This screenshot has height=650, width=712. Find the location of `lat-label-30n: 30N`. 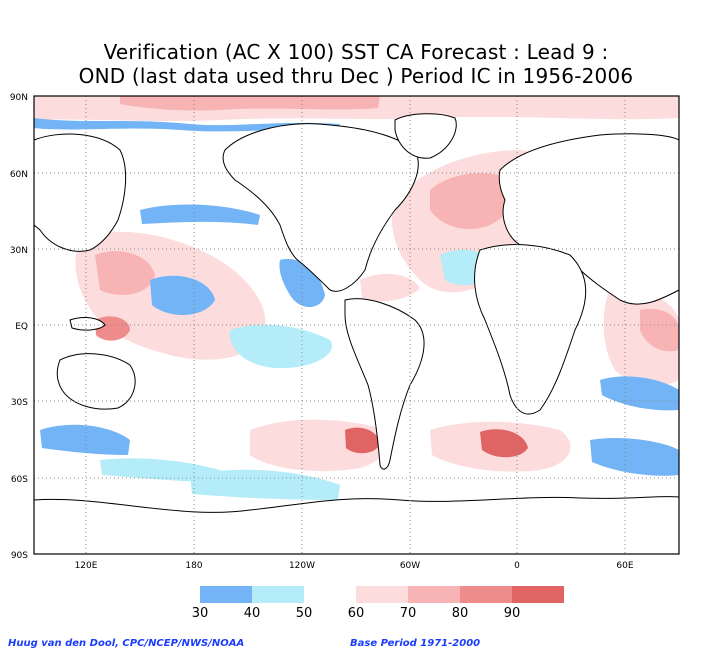

lat-label-30n: 30N is located at coordinates (19, 251).